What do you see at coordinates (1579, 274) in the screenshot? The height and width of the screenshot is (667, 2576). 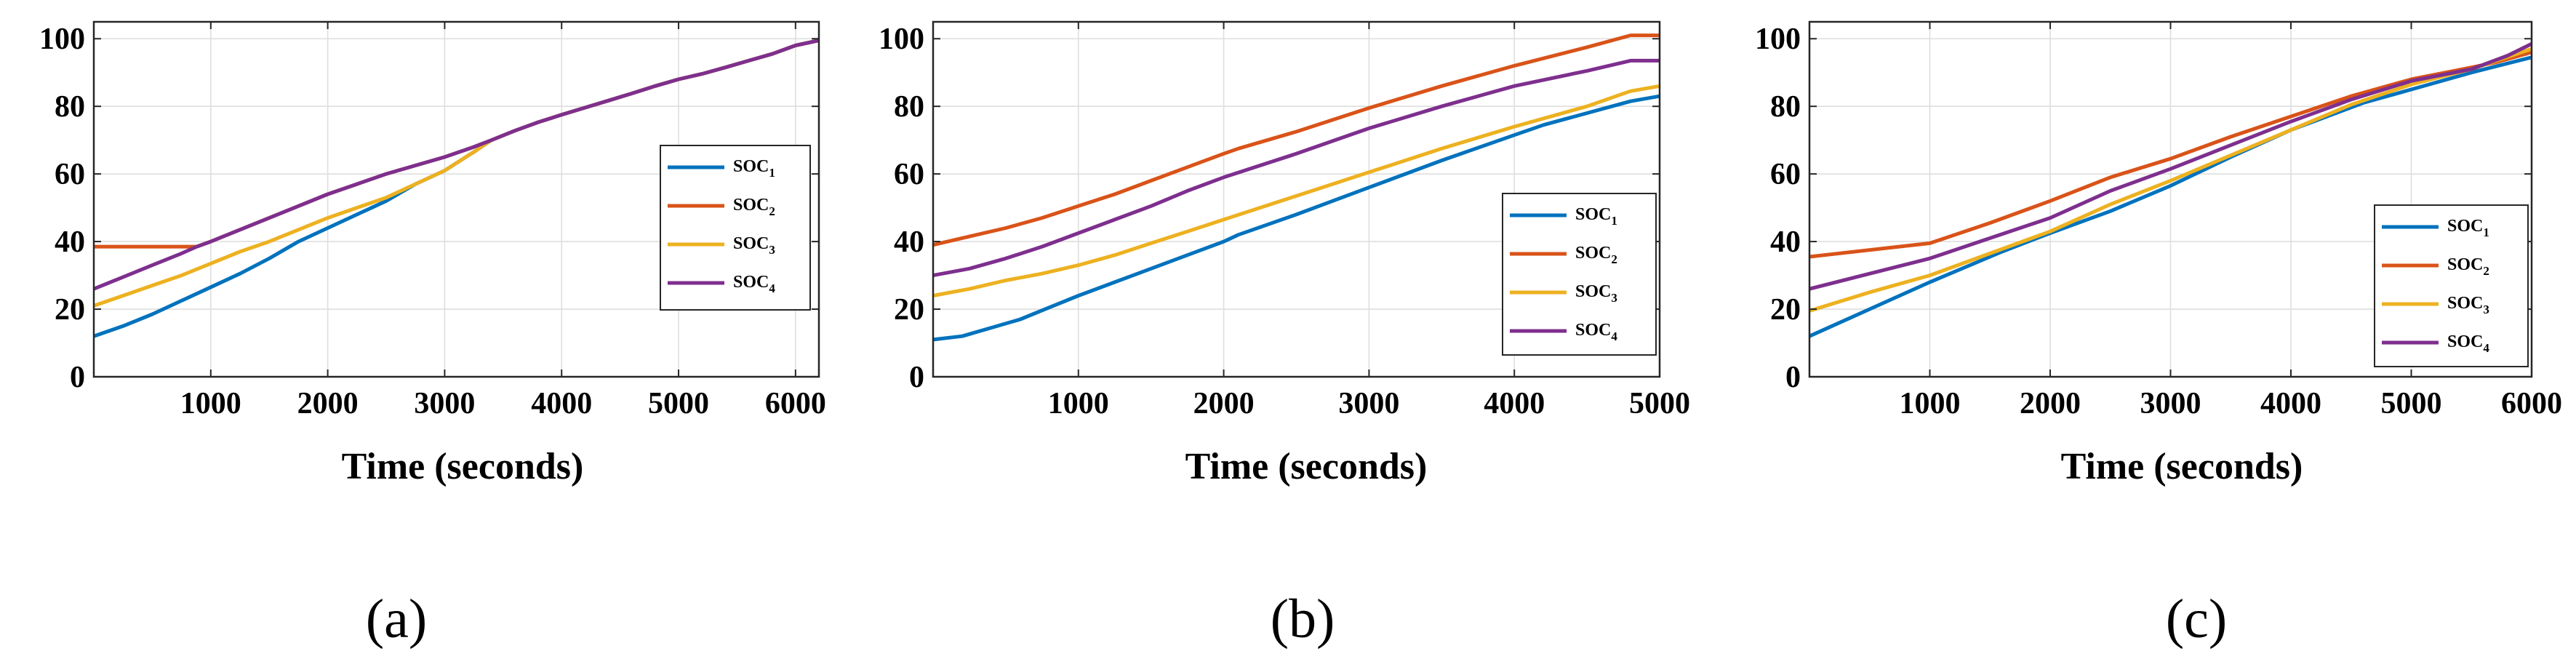 I see `legend-box` at bounding box center [1579, 274].